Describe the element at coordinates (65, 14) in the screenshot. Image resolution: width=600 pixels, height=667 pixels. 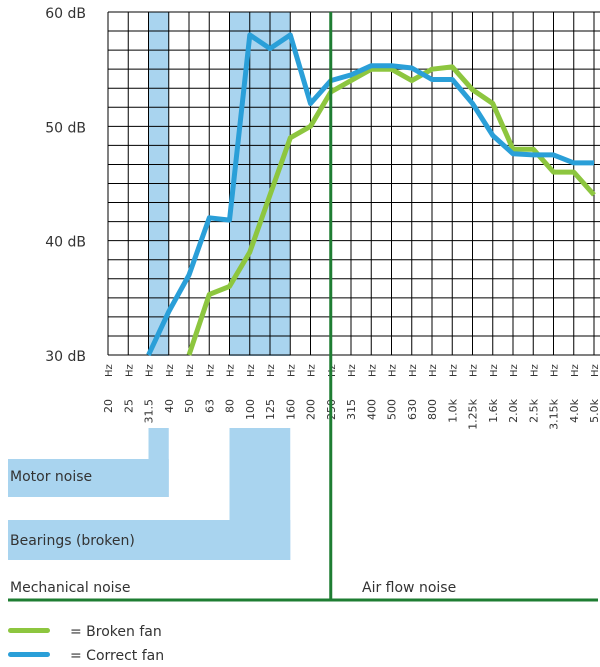
I see `y-tick-label: 60 dB` at that location.